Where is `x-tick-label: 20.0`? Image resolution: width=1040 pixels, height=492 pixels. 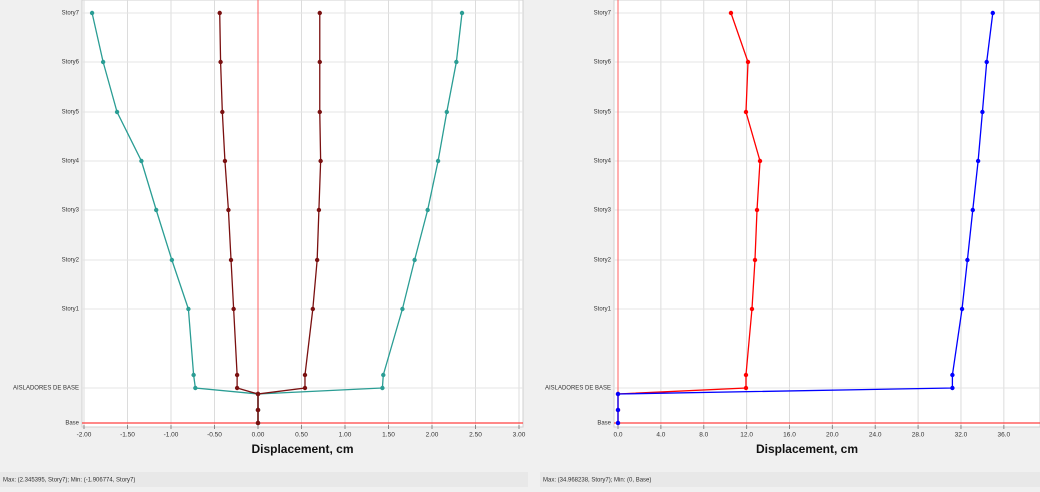 x-tick-label: 20.0 is located at coordinates (832, 435).